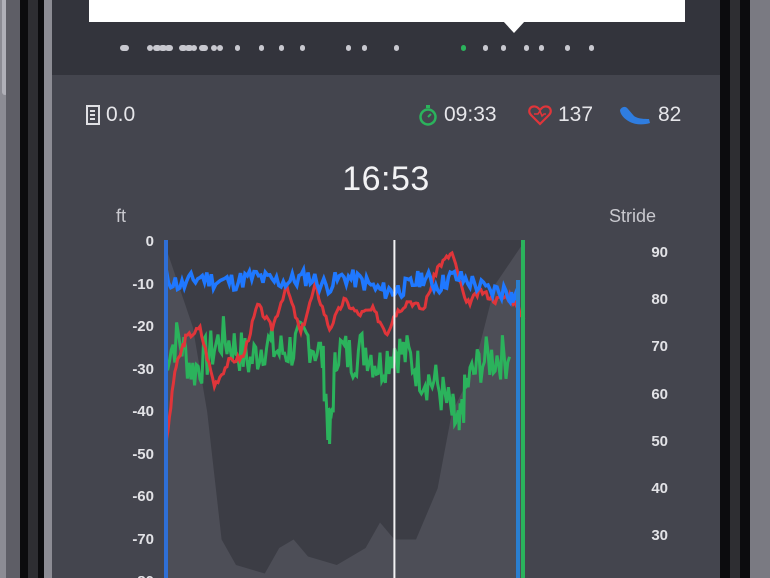 The height and width of the screenshot is (578, 770). I want to click on left-axis-tick: -20, so click(143, 326).